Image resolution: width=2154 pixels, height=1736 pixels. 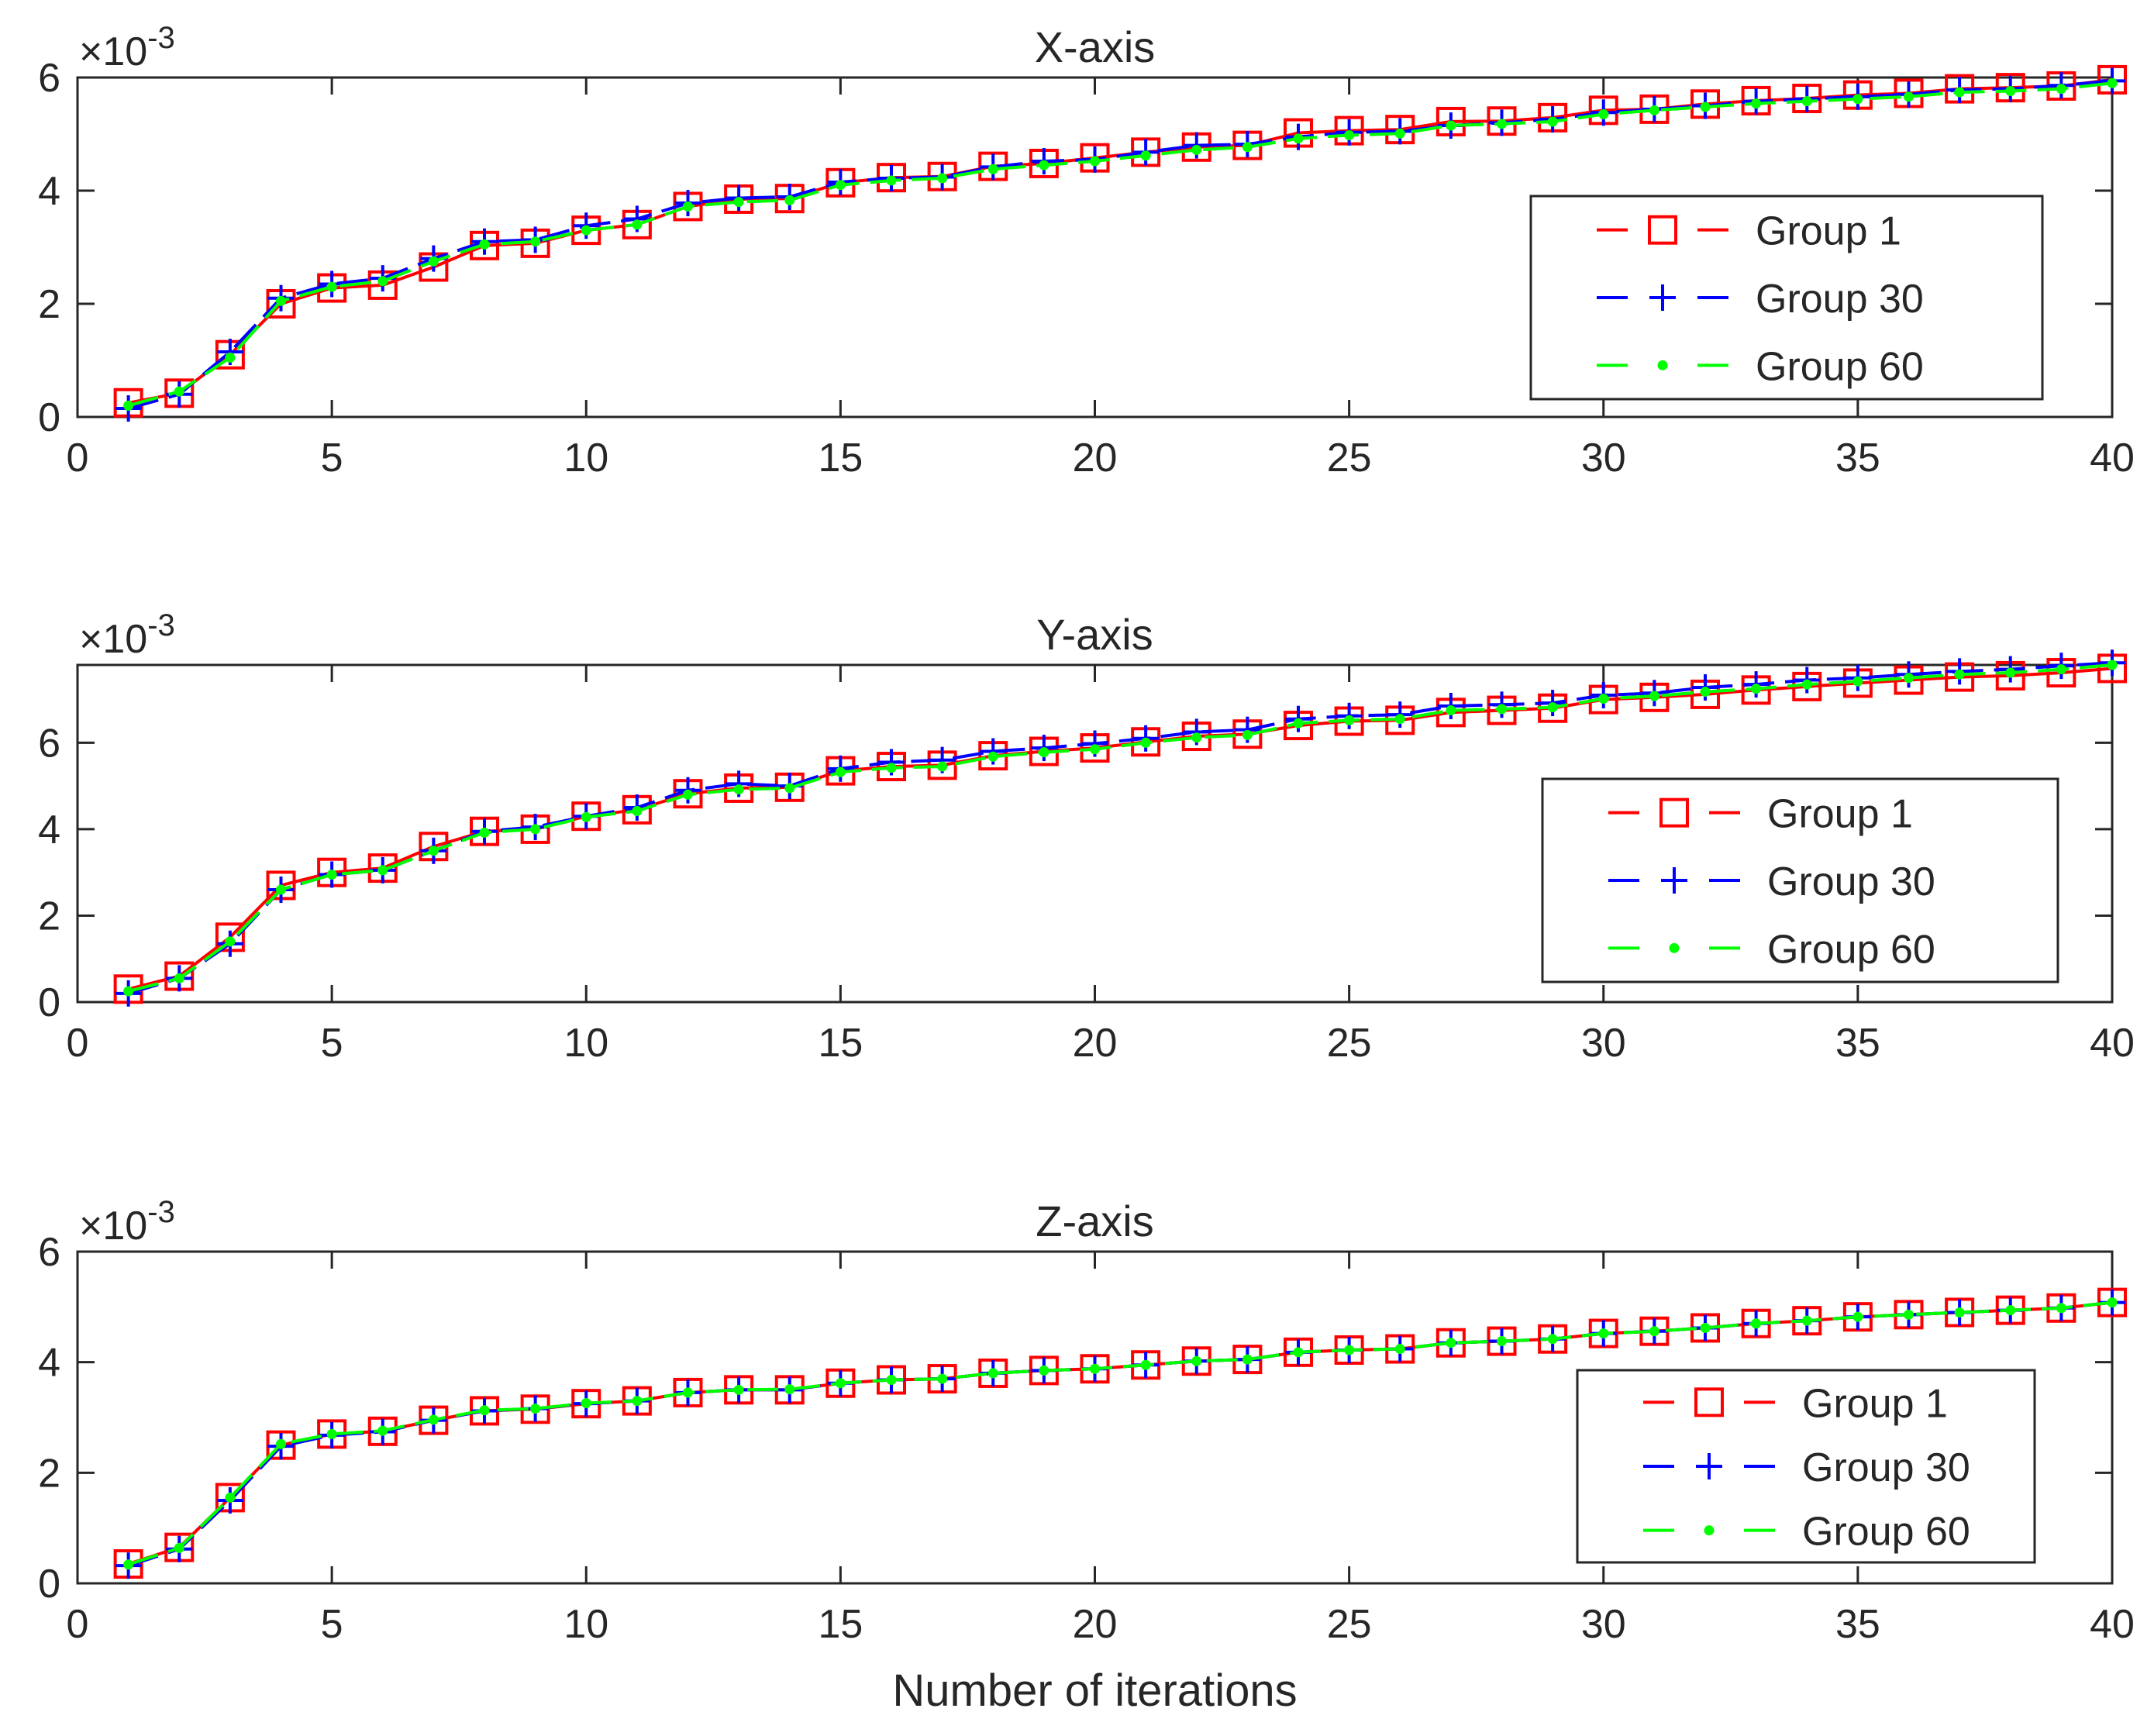 I want to click on x-axis-label: Number of iterations, so click(x=1094, y=1690).